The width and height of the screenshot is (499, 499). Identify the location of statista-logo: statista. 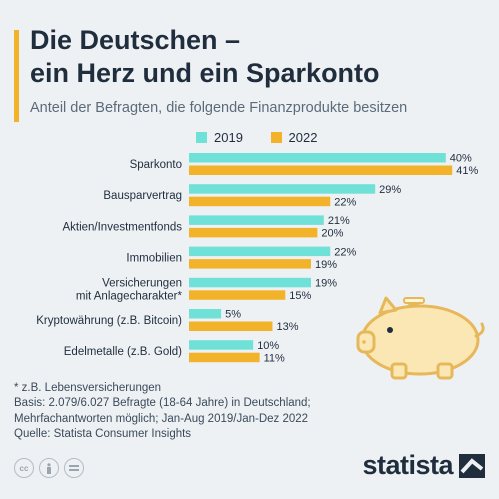
(423, 465).